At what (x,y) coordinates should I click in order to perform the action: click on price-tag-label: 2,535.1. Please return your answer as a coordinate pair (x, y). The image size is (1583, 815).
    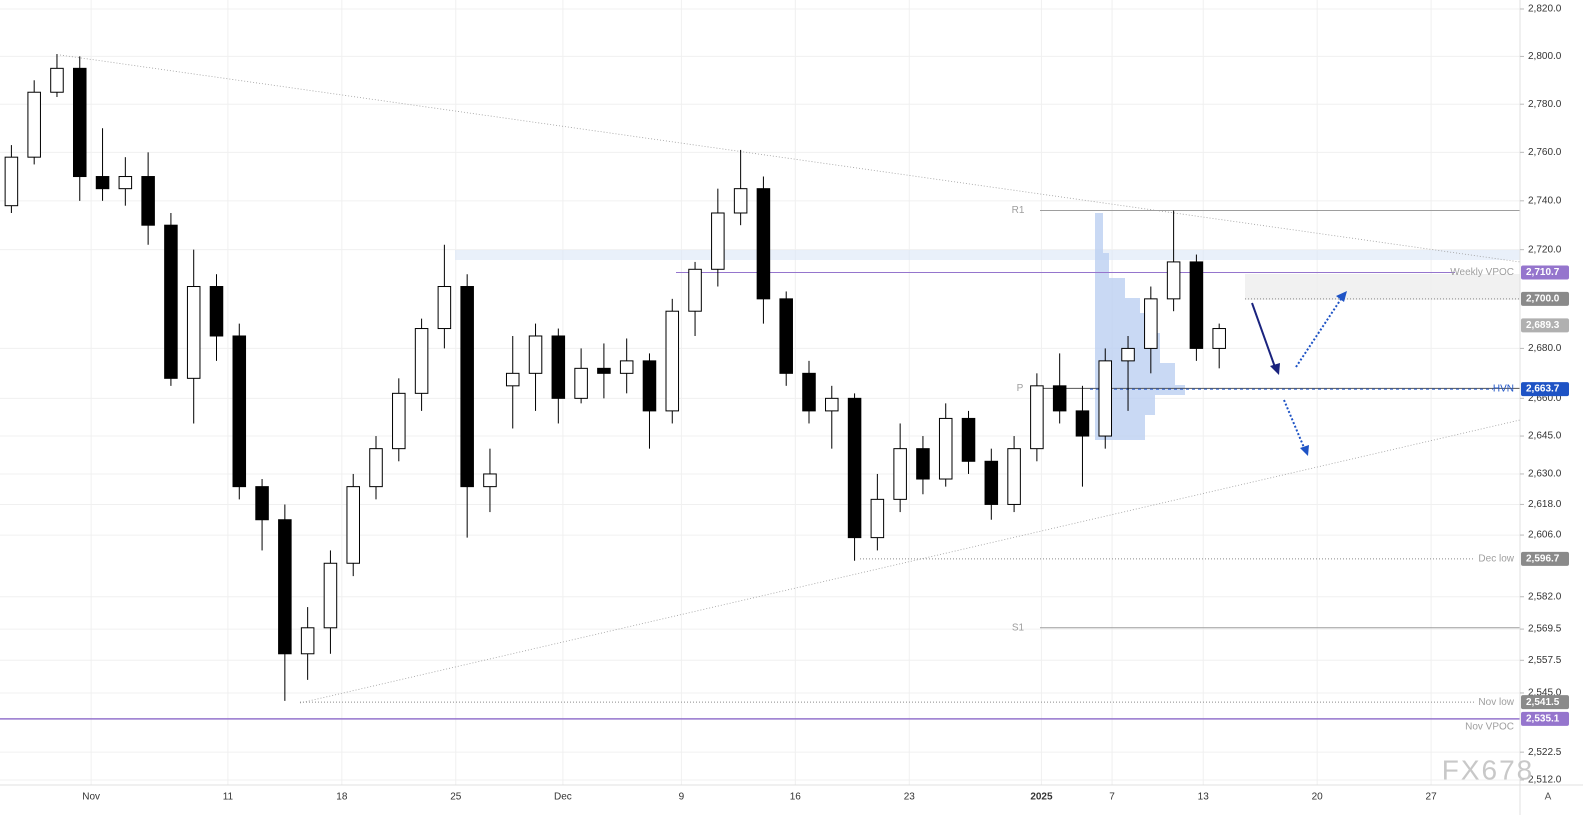
    Looking at the image, I should click on (1543, 719).